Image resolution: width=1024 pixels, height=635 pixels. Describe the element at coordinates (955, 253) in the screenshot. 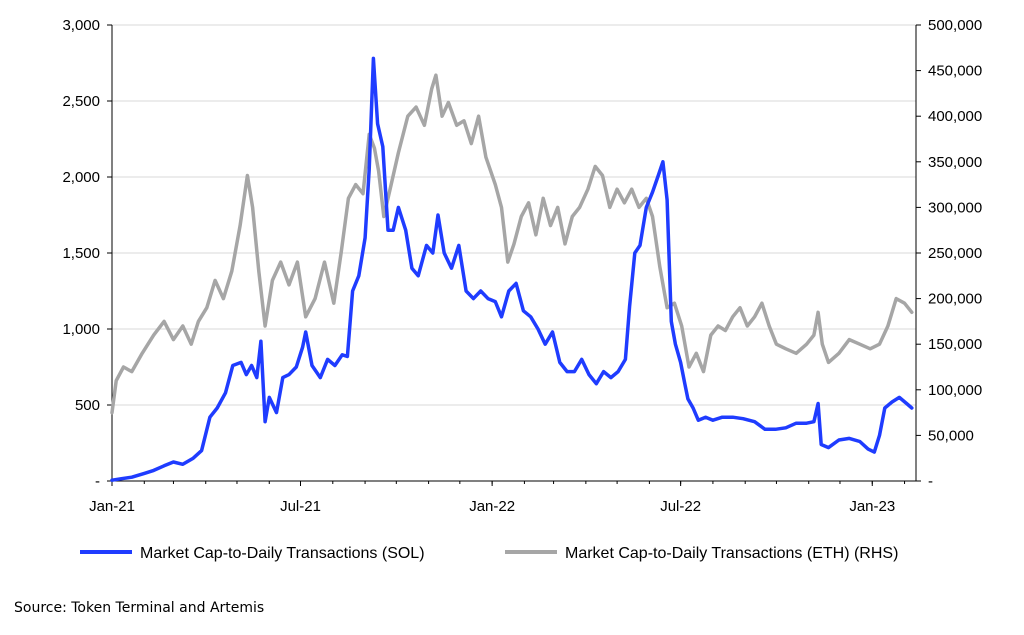

I see `right-tick-label: 250,000` at that location.